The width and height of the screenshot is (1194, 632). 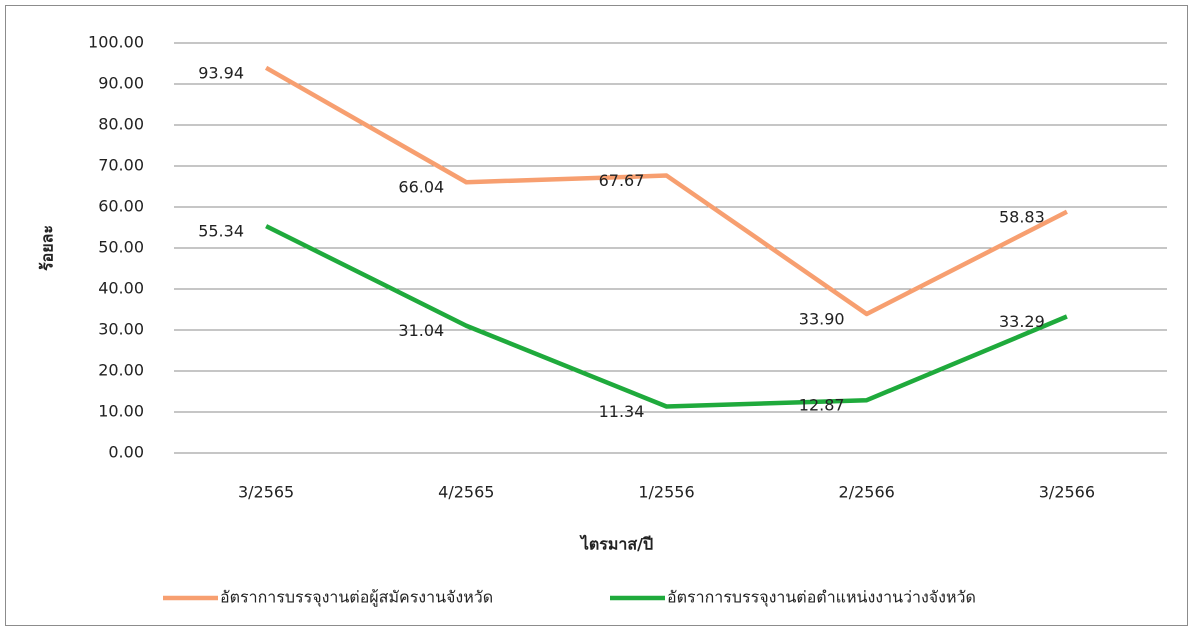 I want to click on y-tick-label: 40.00, so click(x=121, y=288).